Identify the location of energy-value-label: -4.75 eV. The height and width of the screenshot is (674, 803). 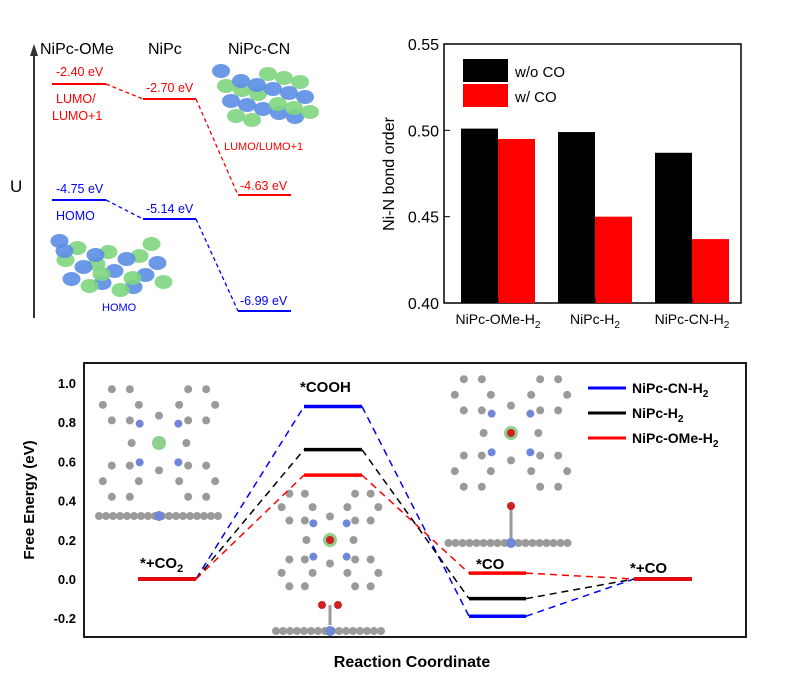
(80, 189).